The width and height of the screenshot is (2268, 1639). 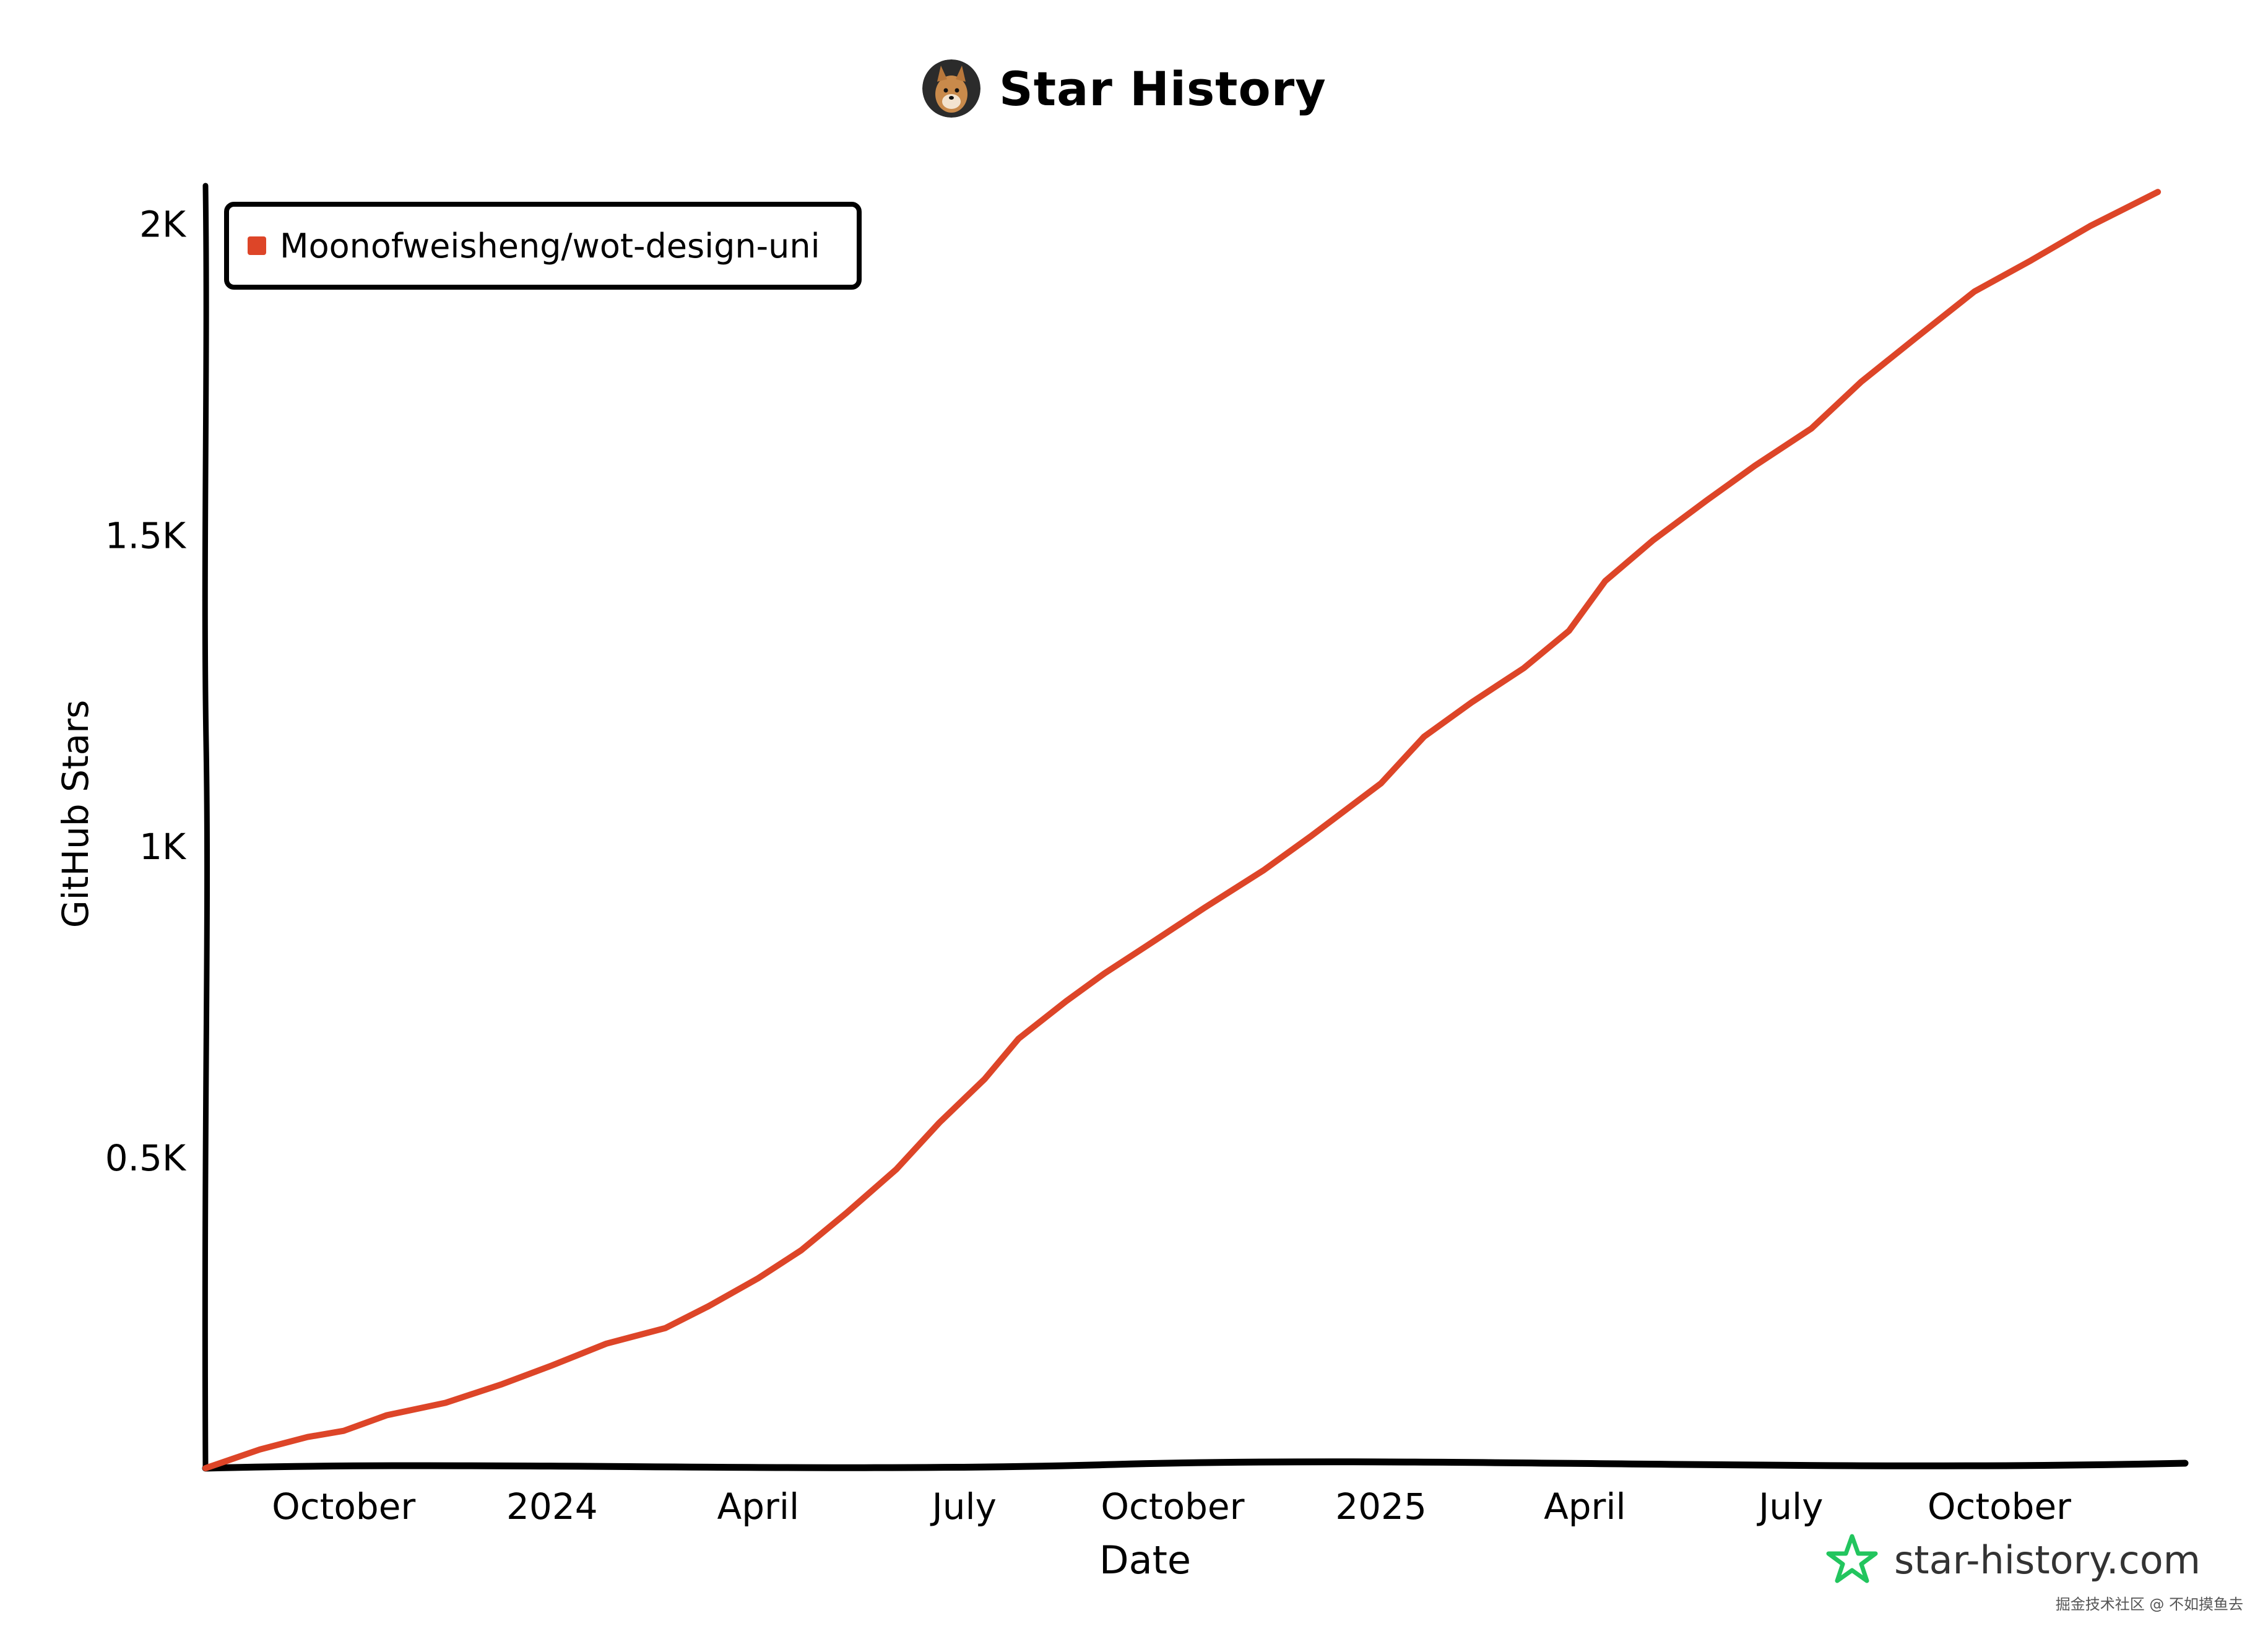 What do you see at coordinates (163, 224) in the screenshot?
I see `y-tick-label: 2K` at bounding box center [163, 224].